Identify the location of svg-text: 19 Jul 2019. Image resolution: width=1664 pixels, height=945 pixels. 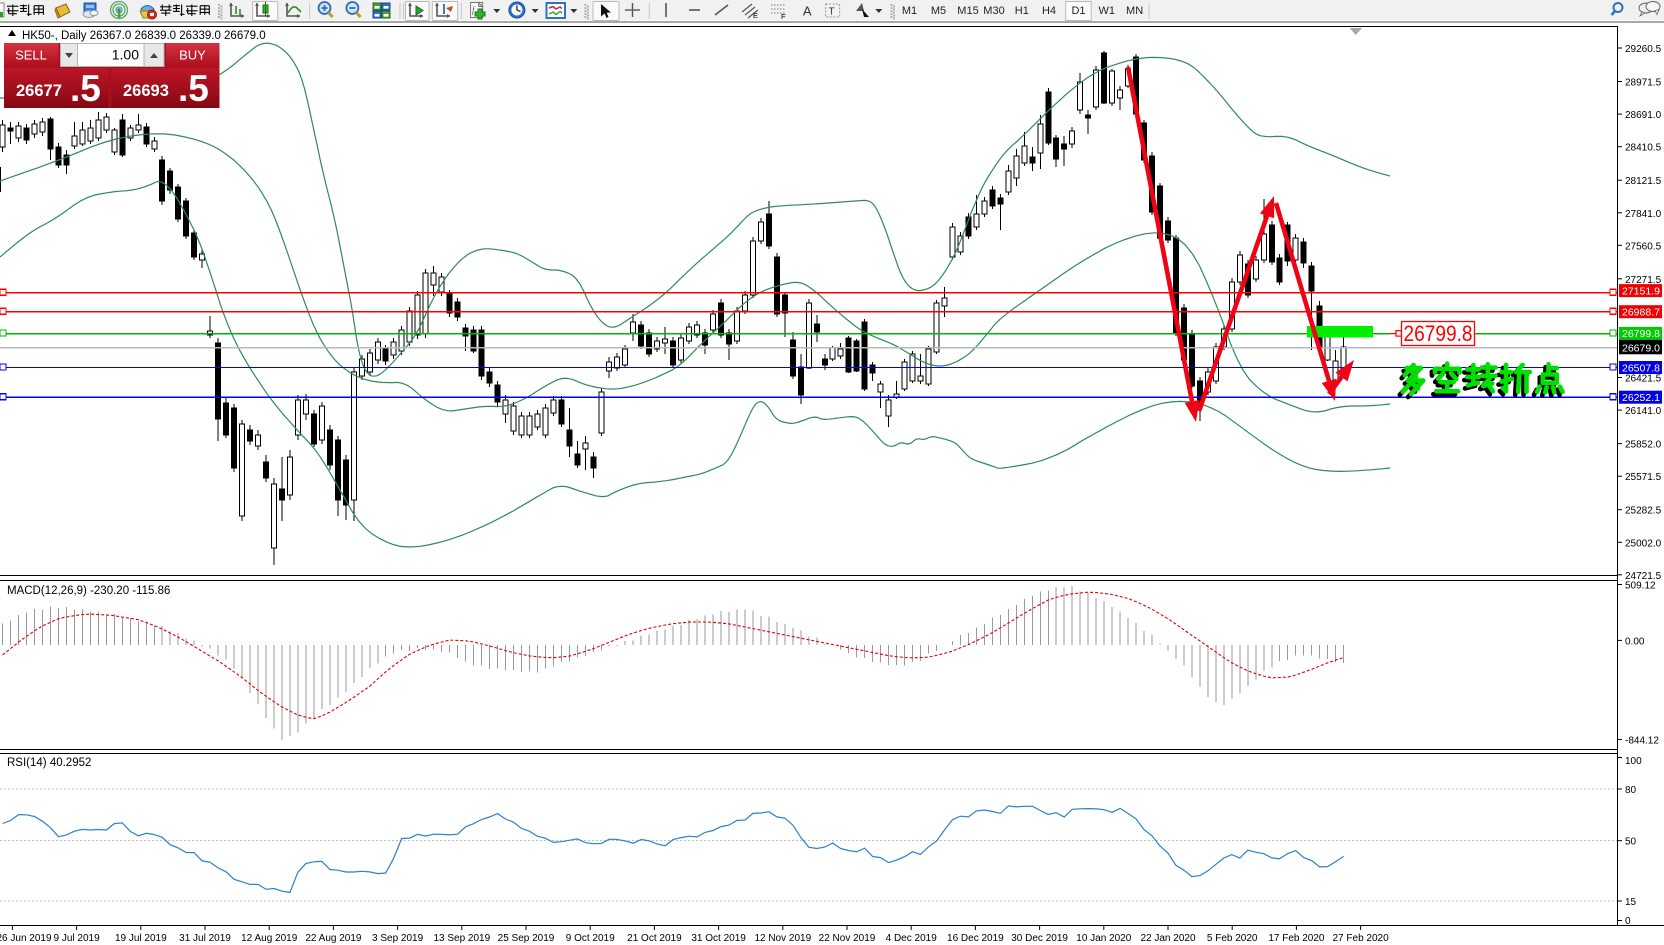
(141, 938).